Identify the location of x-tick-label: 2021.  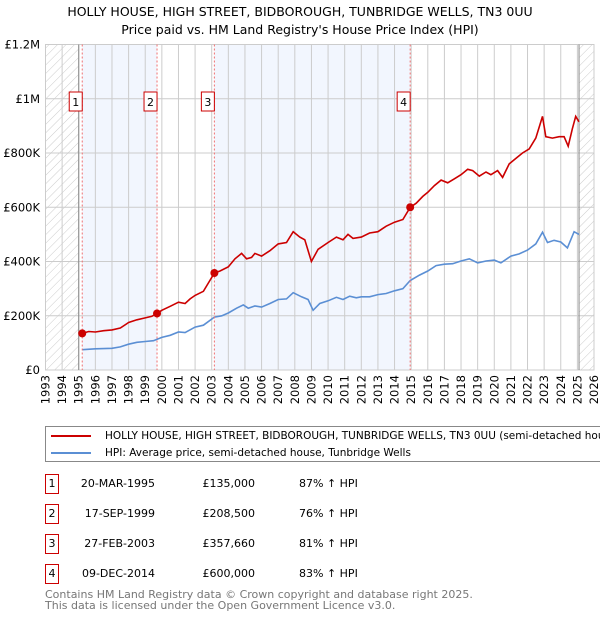
(511, 389).